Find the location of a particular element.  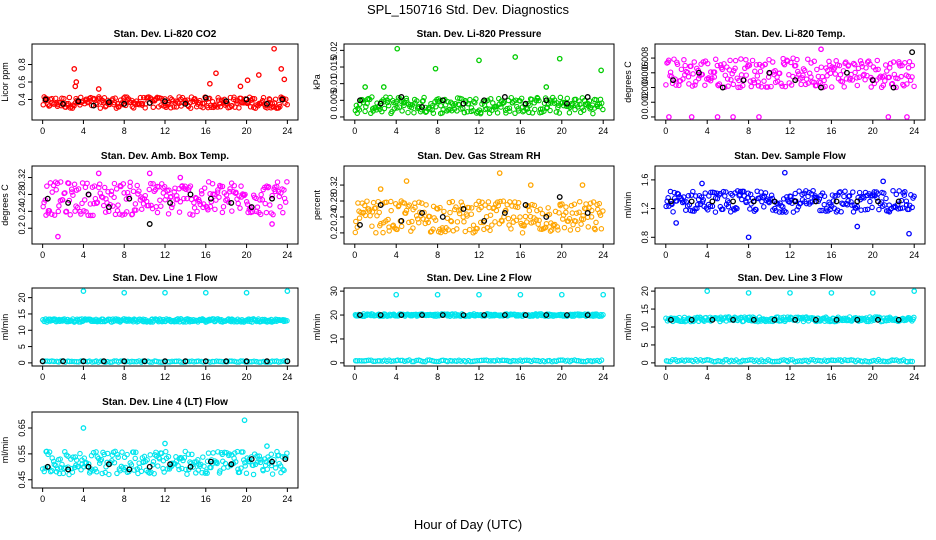

x-tick-label: 12 is located at coordinates (165, 131).